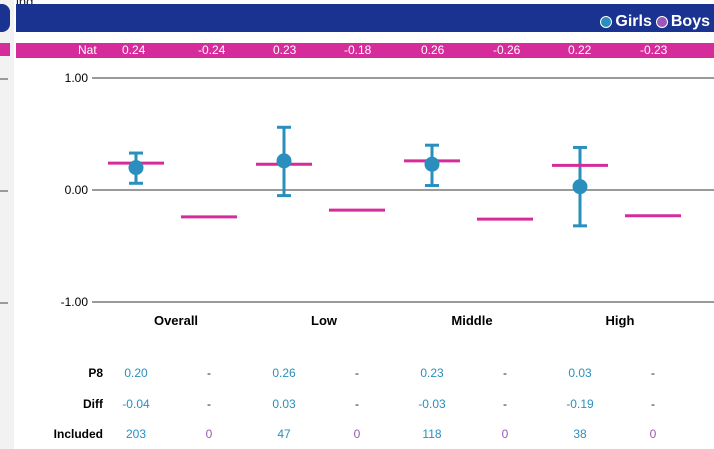  I want to click on legend-item-girls: Girls, so click(626, 22).